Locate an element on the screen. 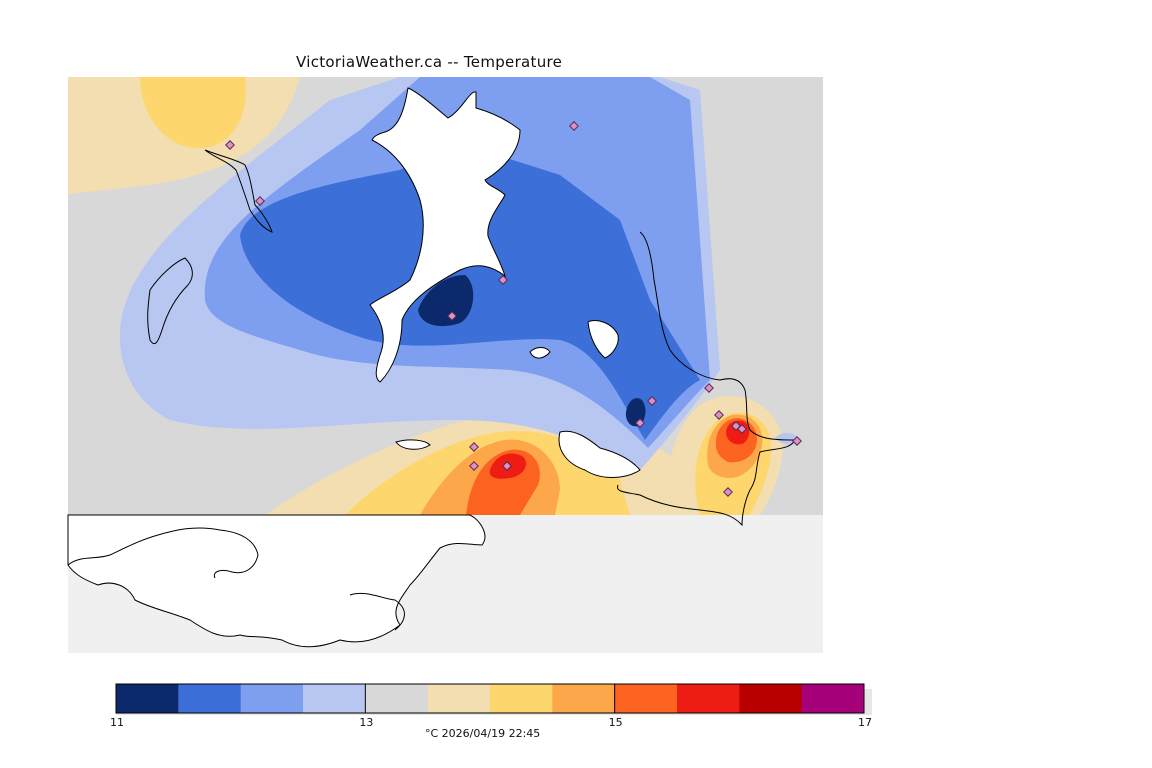 The image size is (1152, 768). coast-nw is located at coordinates (238, 191).